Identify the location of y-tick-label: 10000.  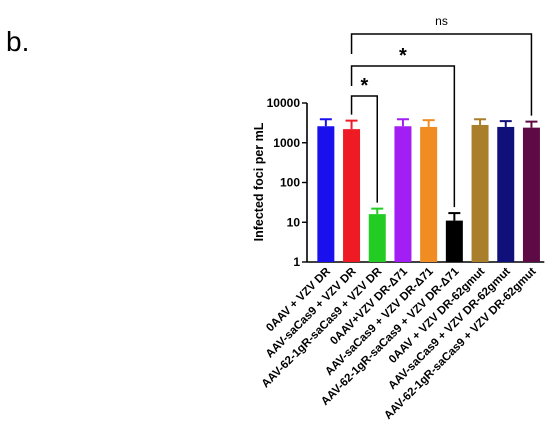
(284, 103).